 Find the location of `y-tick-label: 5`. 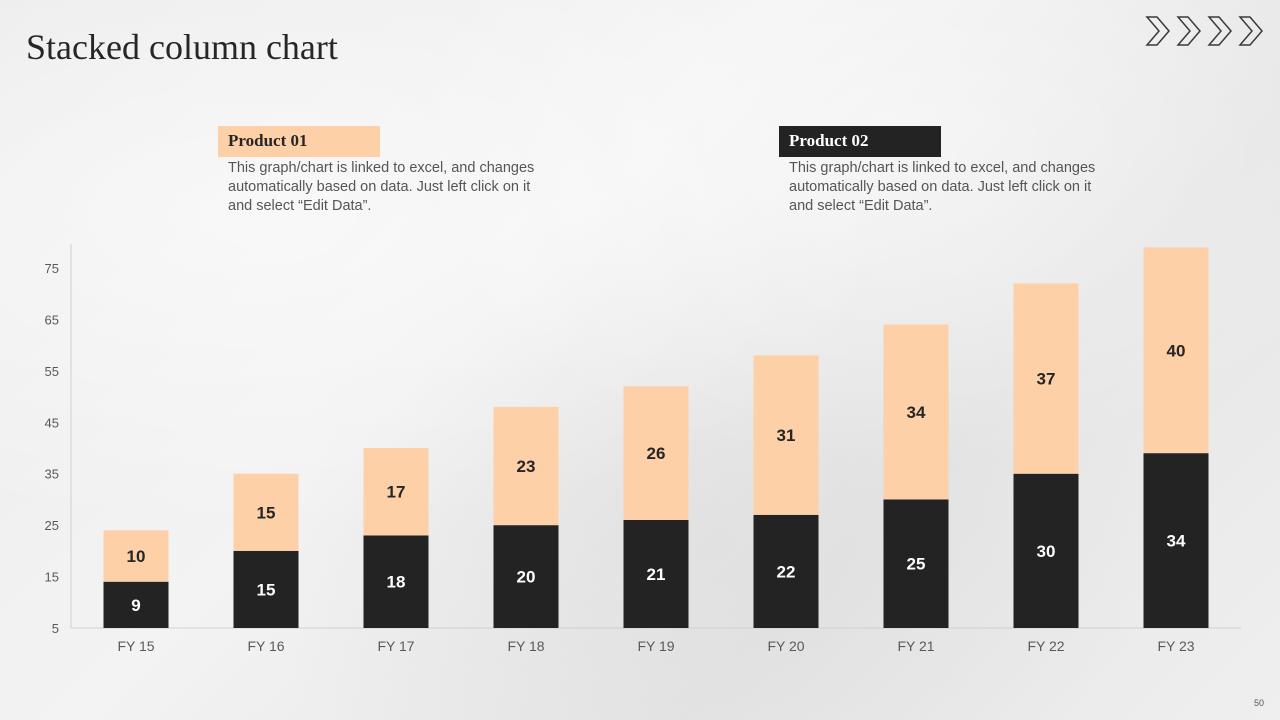

y-tick-label: 5 is located at coordinates (55, 628).